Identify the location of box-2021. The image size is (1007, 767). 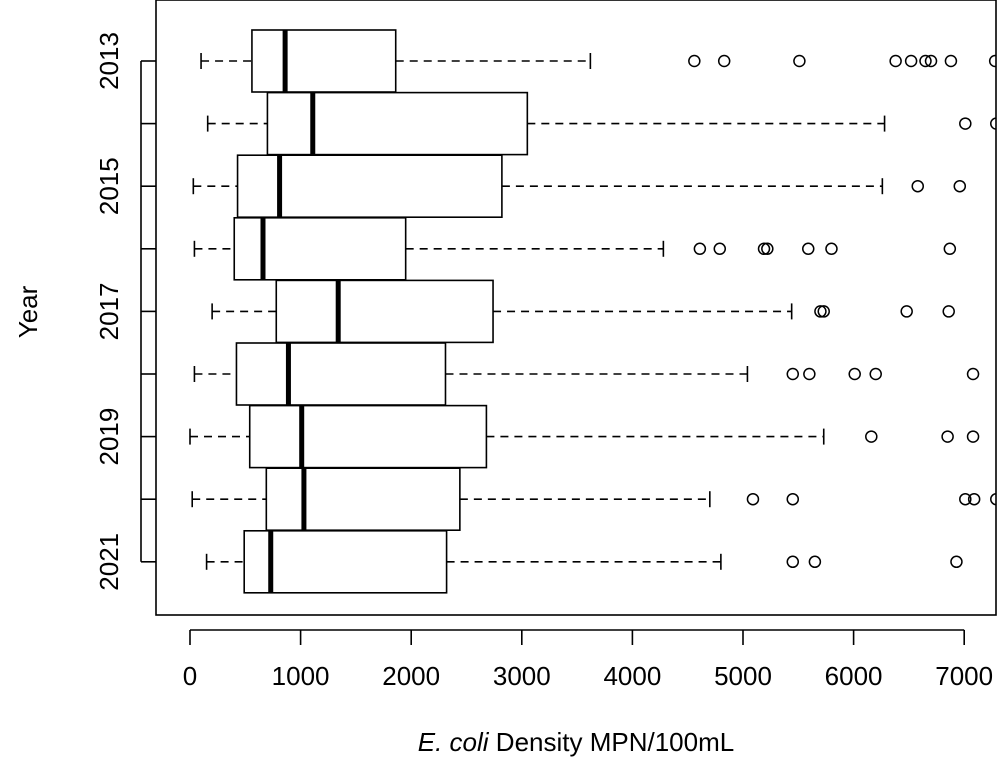
(584, 561).